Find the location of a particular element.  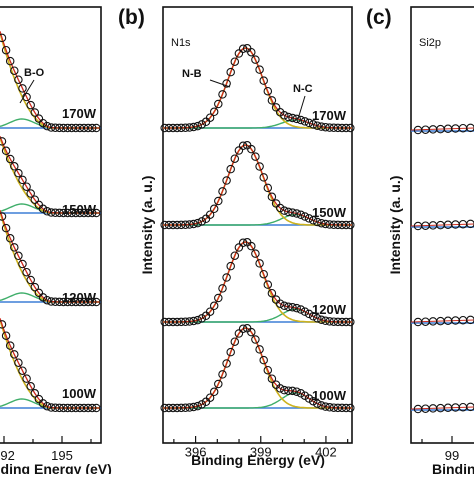

panel-a-tick-label: 195 is located at coordinates (62, 455).